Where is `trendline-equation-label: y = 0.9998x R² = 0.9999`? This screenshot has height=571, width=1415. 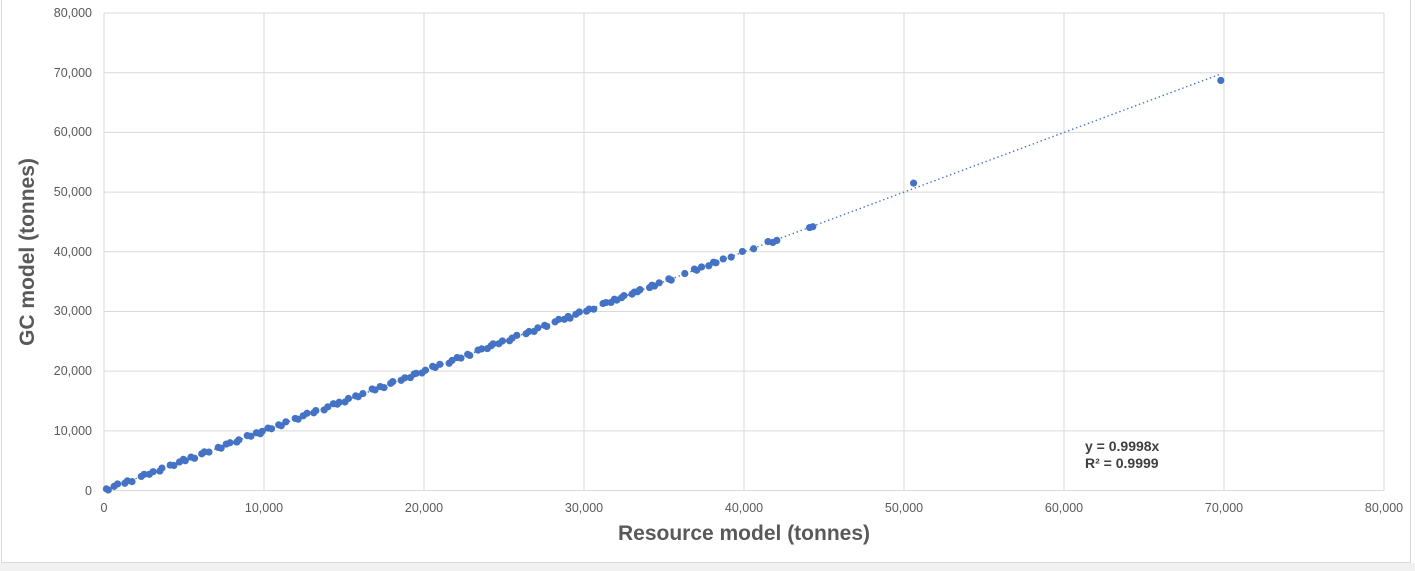
trendline-equation-label: y = 0.9998x R² = 0.9999 is located at coordinates (1122, 455).